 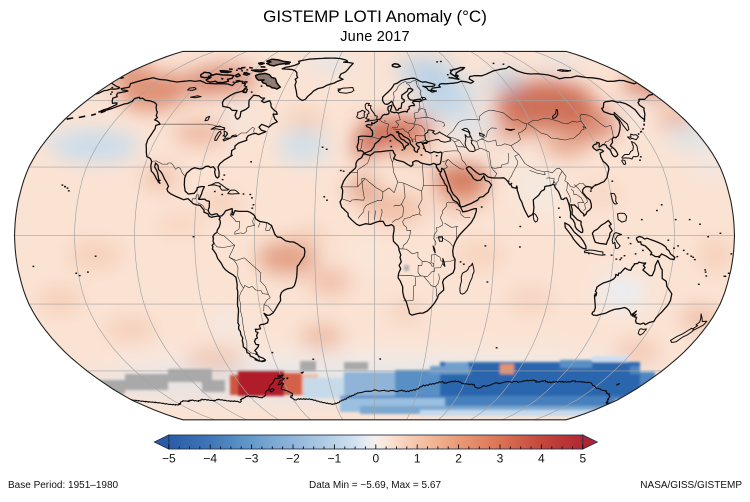 I want to click on svg-text: 4, so click(x=541, y=459).